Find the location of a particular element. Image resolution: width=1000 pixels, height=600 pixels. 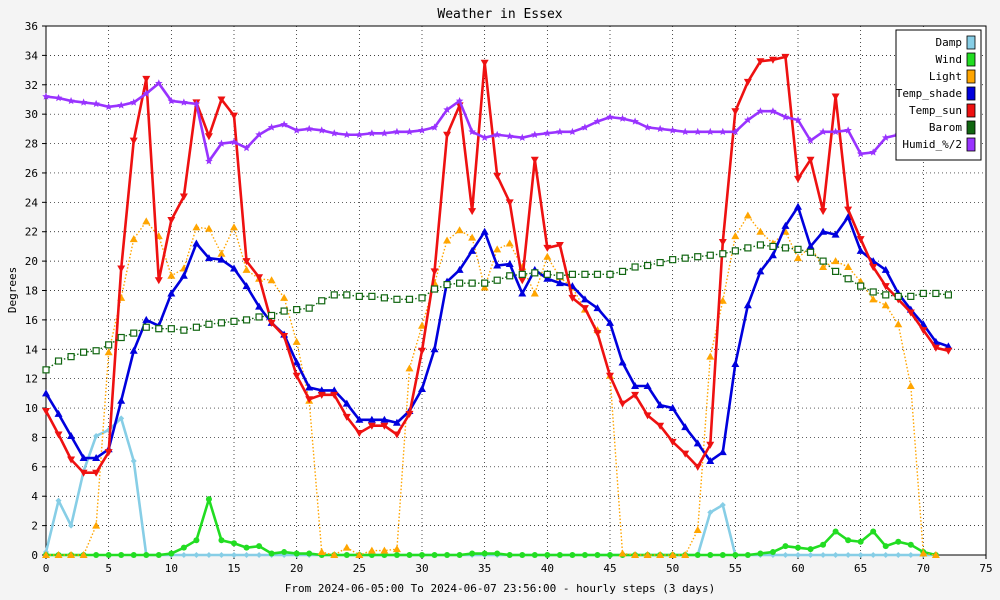

y-tick-label: 6 is located at coordinates (34, 467).